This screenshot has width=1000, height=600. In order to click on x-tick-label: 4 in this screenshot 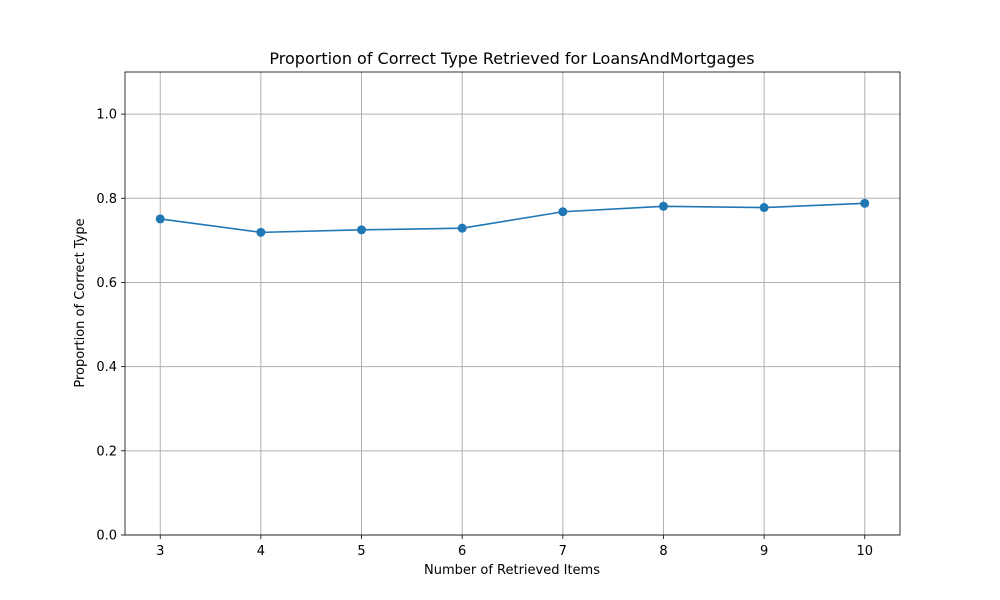, I will do `click(261, 551)`.